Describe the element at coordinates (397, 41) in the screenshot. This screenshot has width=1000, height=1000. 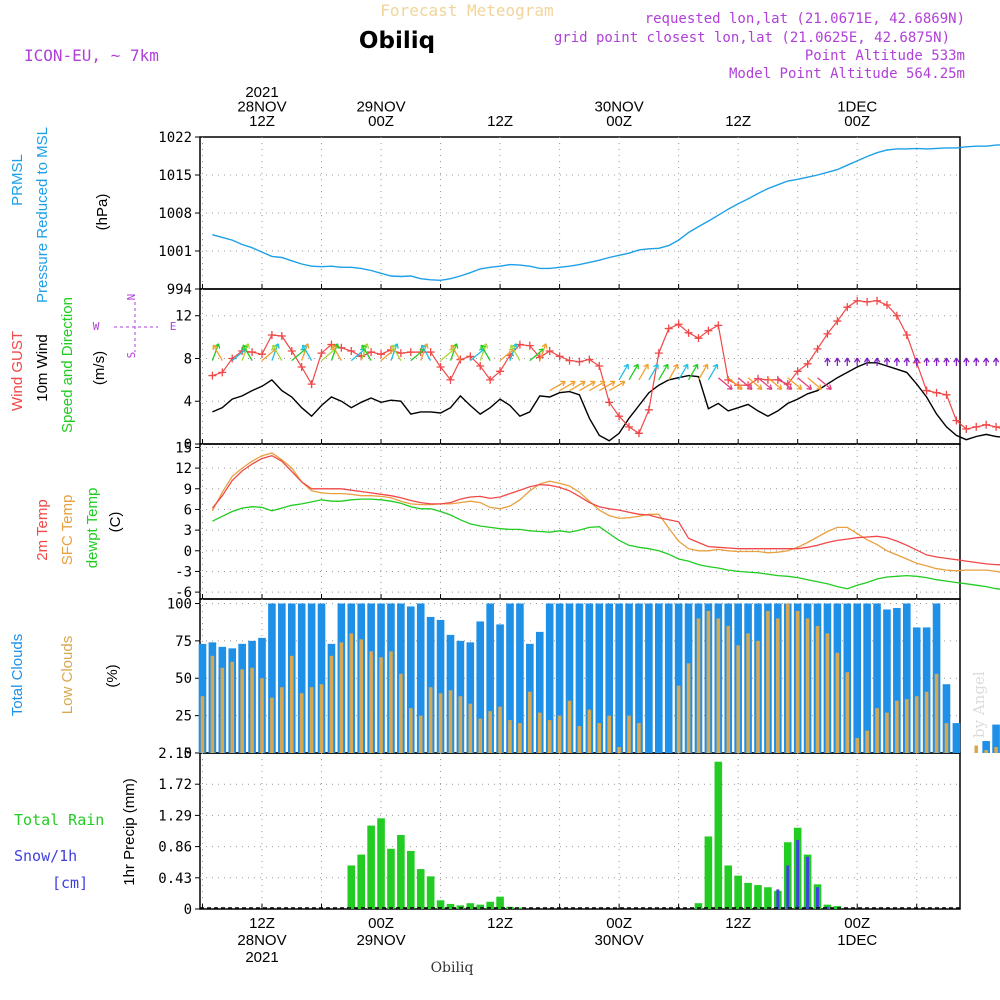
I see `location-title: Obiliq` at that location.